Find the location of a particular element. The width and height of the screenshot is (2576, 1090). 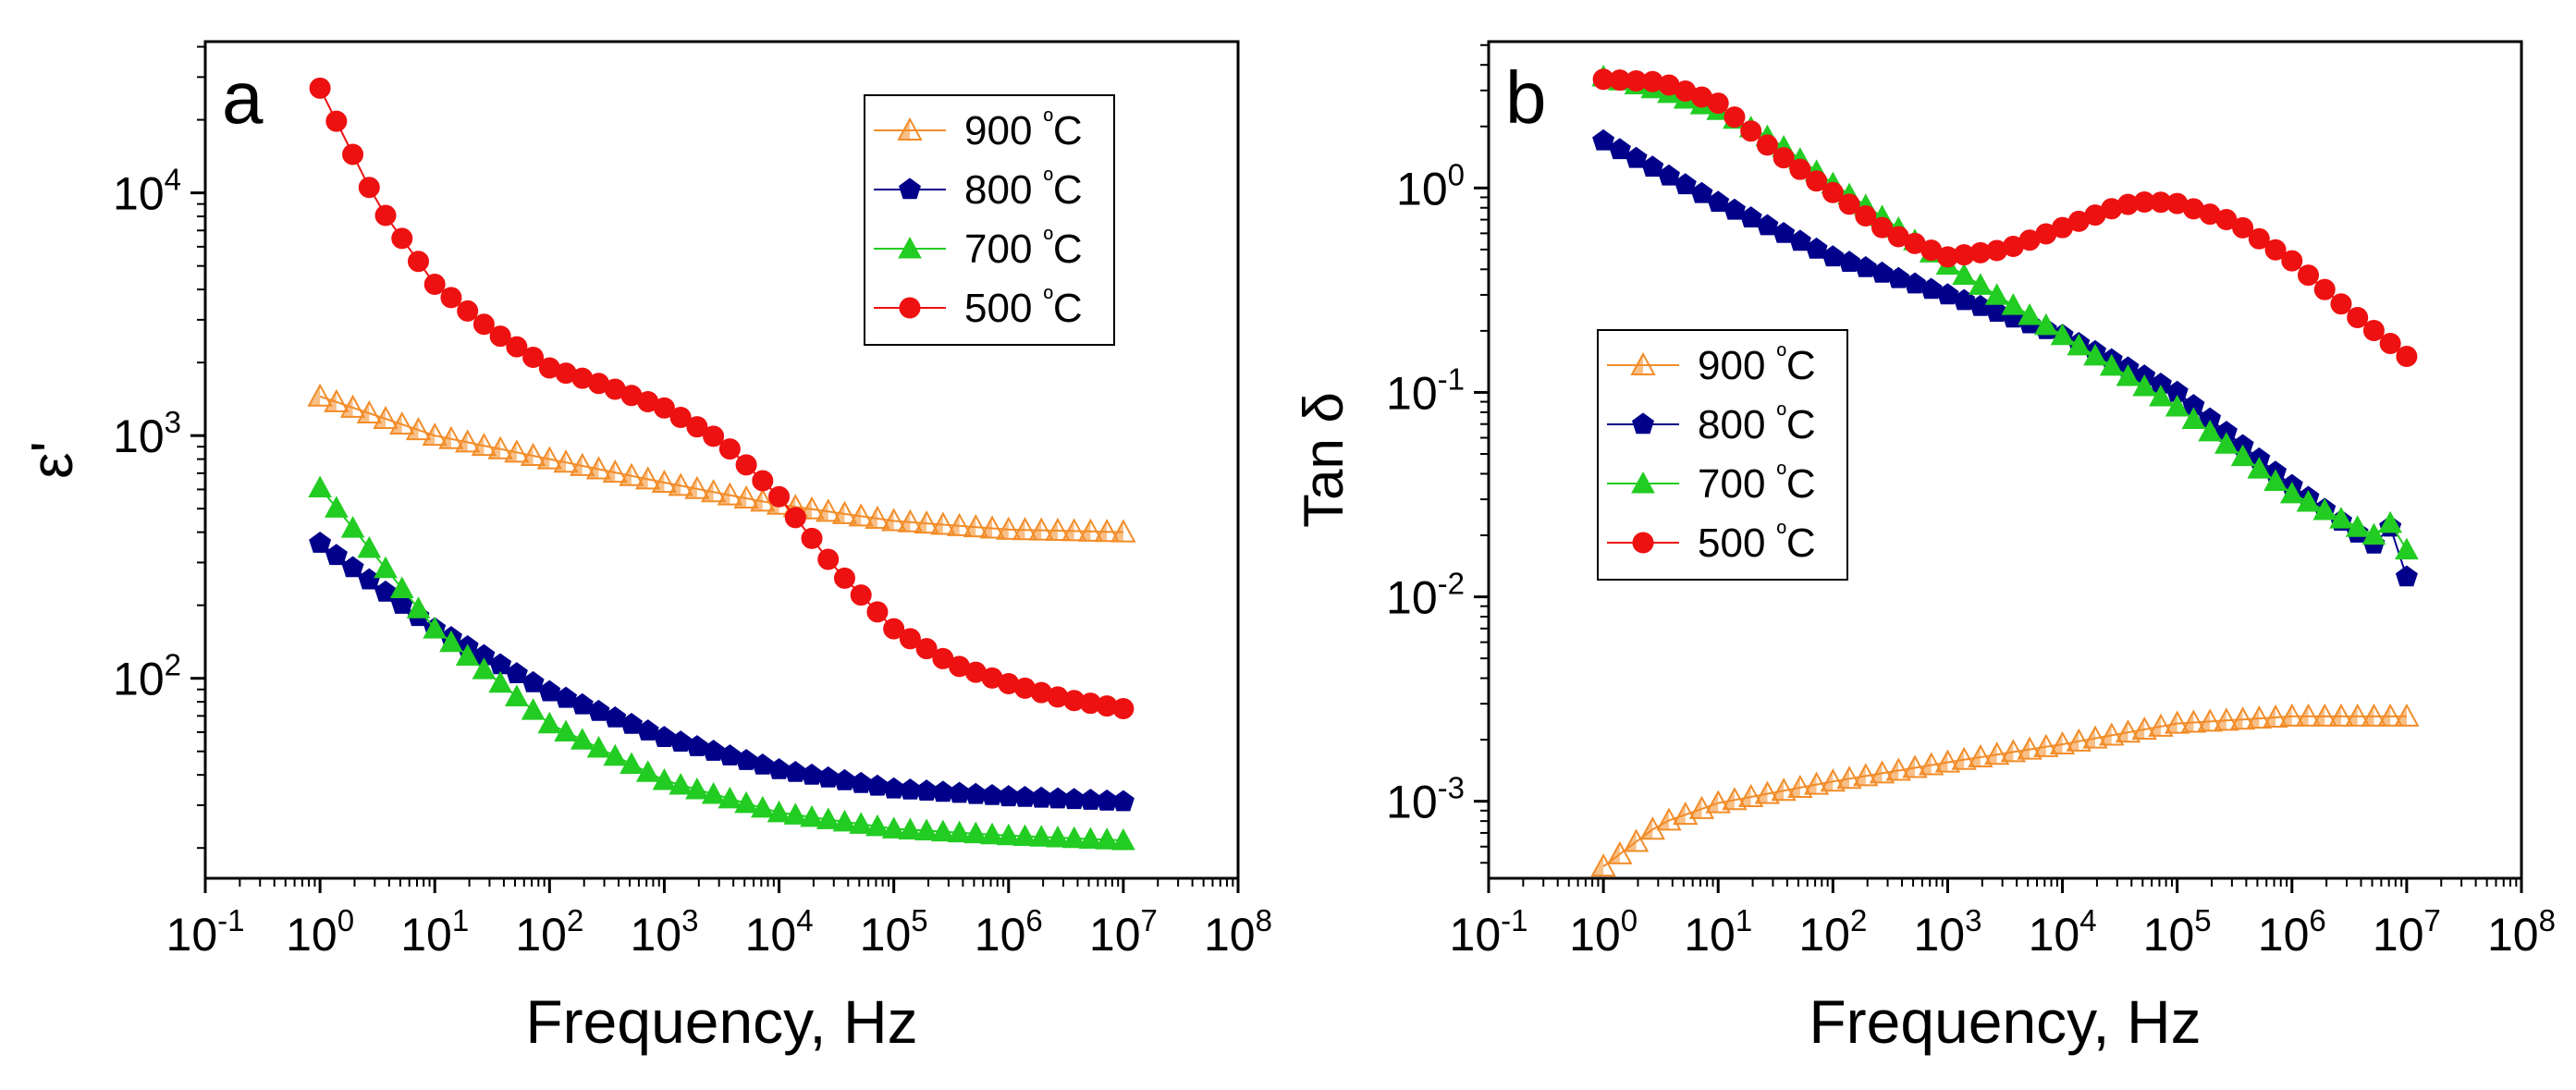

series-800-line is located at coordinates (721, 672).